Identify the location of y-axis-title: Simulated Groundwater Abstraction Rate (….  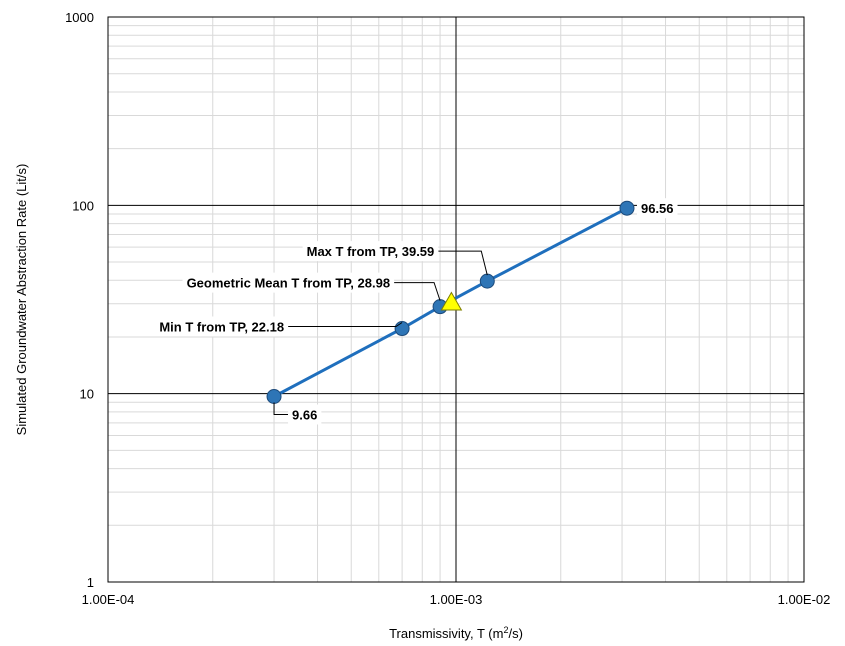
(21, 300).